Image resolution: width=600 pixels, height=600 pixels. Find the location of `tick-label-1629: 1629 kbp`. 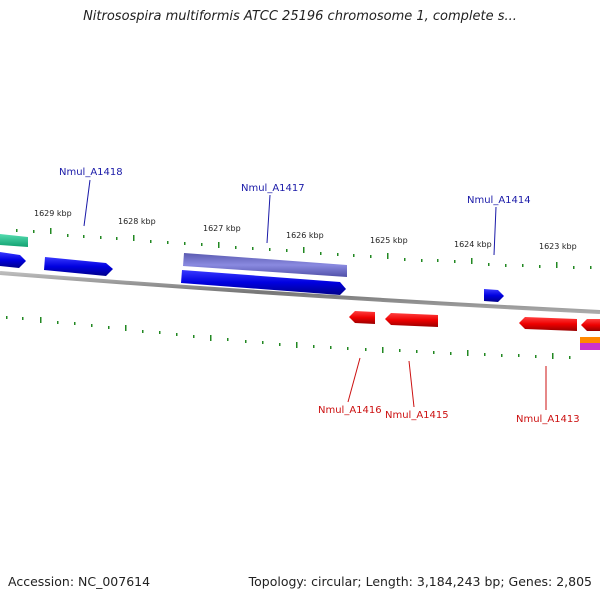

tick-label-1629: 1629 kbp is located at coordinates (53, 213).